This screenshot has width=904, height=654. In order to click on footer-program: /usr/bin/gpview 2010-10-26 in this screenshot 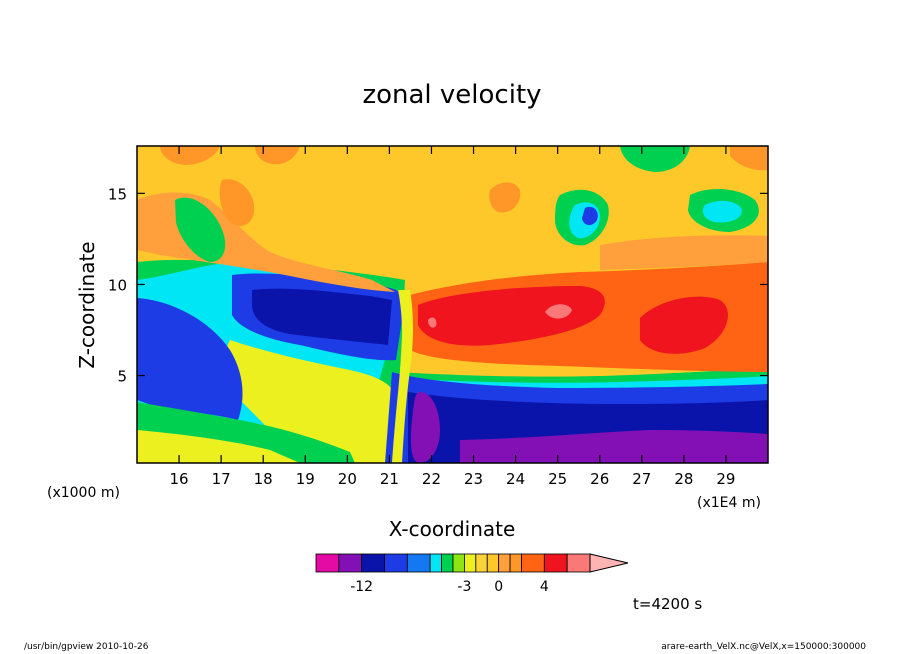, I will do `click(86, 647)`.